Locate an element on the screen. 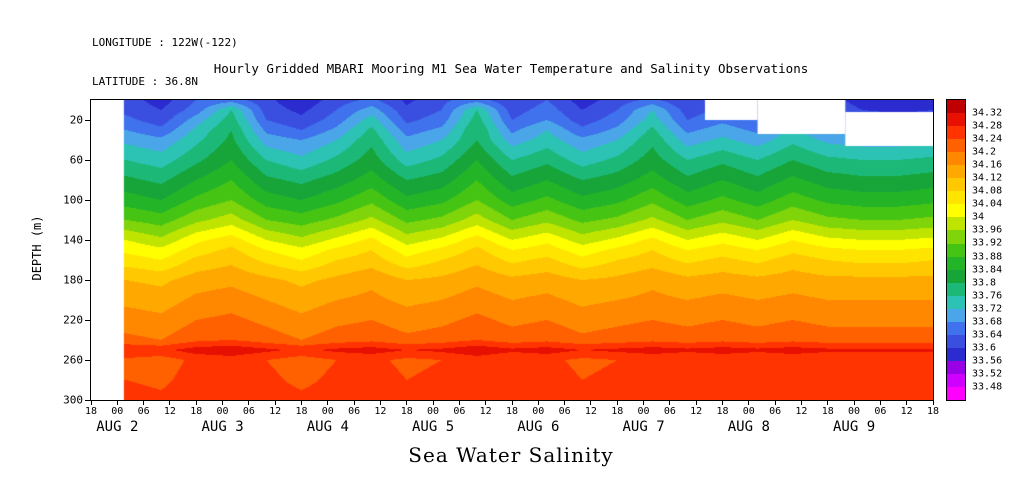  x-date-label: AUG 3 is located at coordinates (222, 427).